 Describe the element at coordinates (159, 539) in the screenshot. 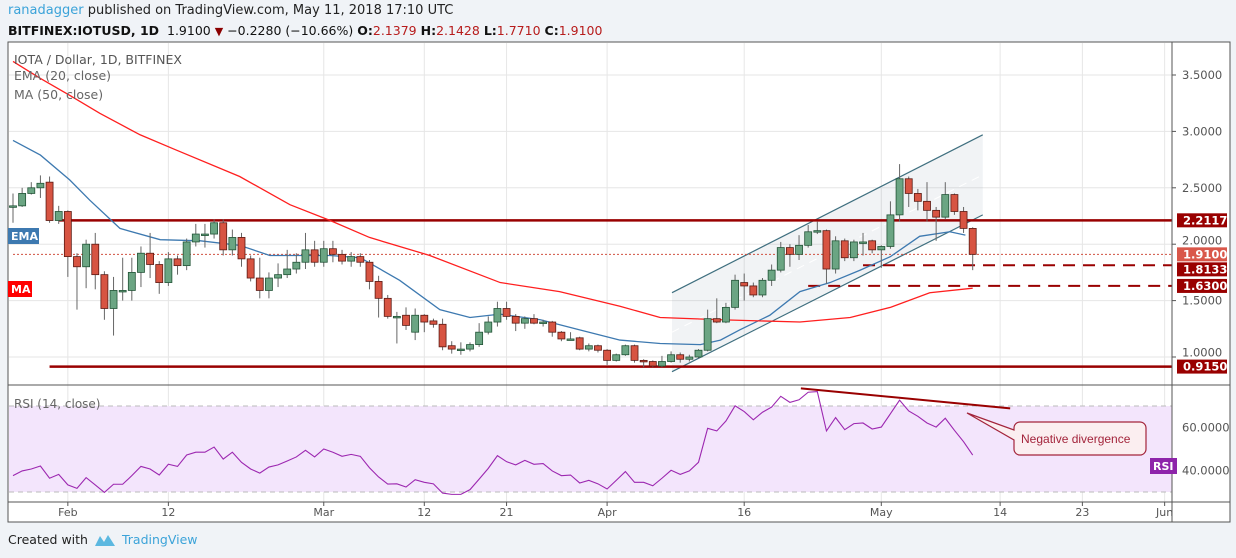

I see `tradingview-link: TradingView` at that location.